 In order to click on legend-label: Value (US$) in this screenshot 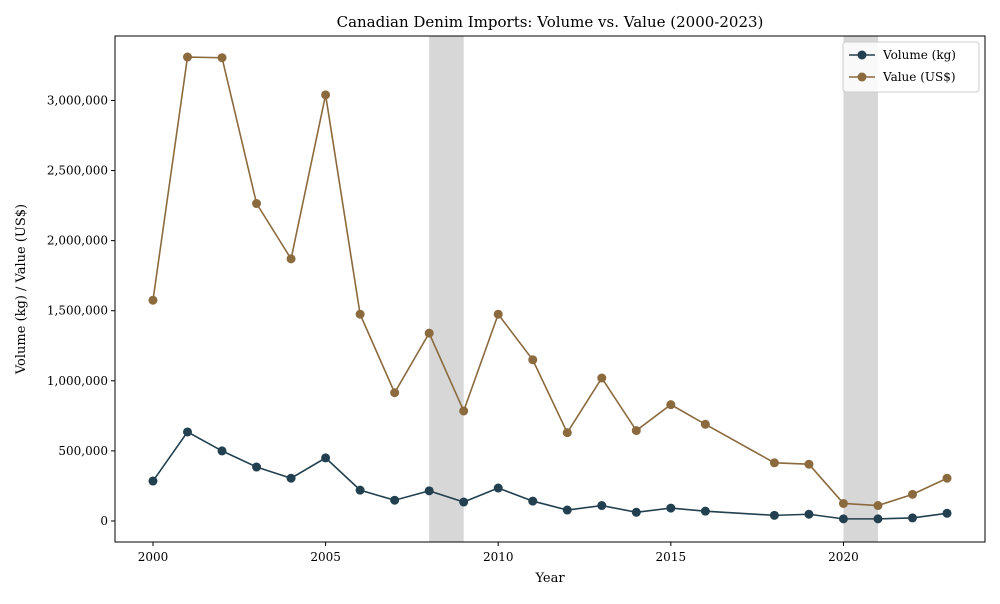, I will do `click(919, 77)`.